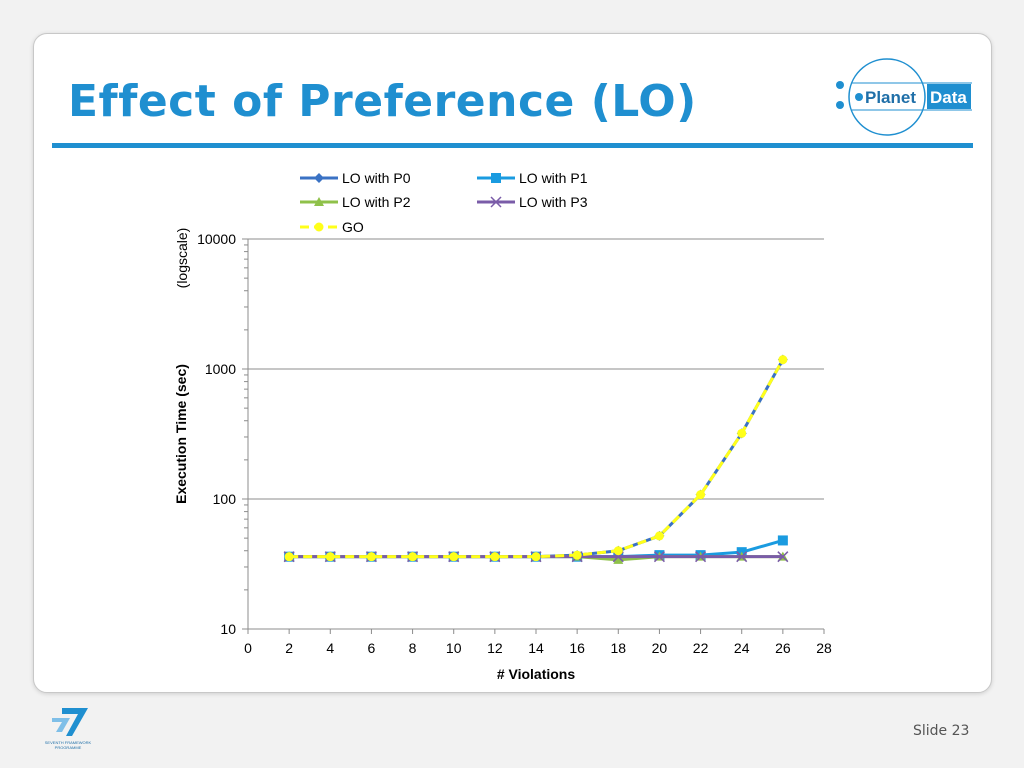 The width and height of the screenshot is (1024, 768). I want to click on fp7-logo: SEVENTH FRAMEWORK PROGRAMME, so click(68, 729).